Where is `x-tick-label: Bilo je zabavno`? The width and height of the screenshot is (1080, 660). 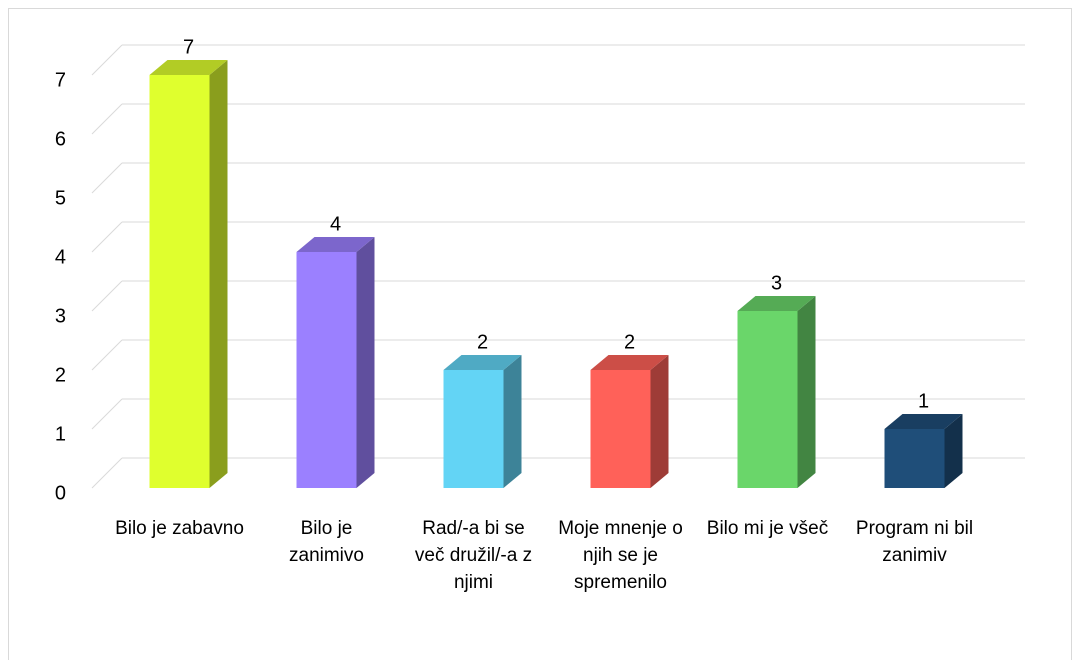 x-tick-label: Bilo je zabavno is located at coordinates (179, 528).